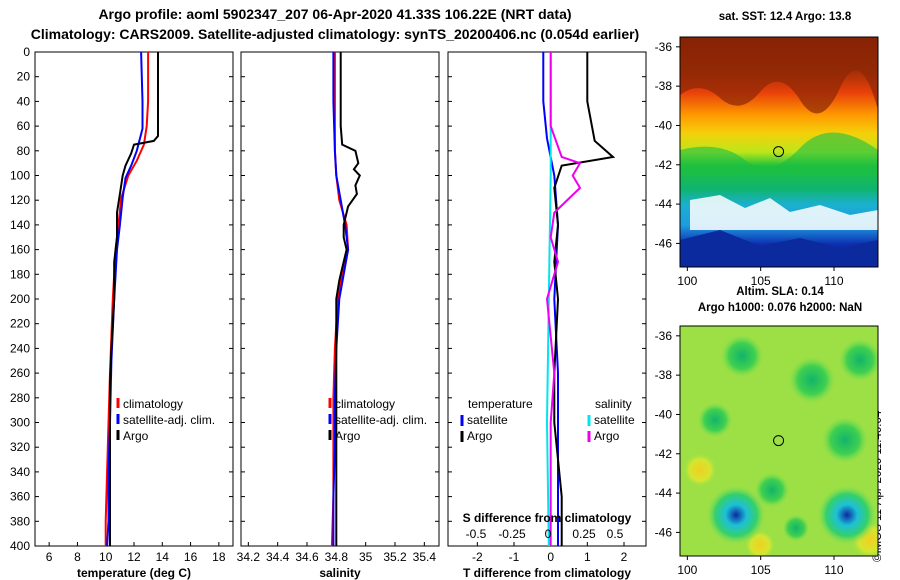 The width and height of the screenshot is (900, 580). Describe the element at coordinates (20, 398) in the screenshot. I see `depth-tick-label: 280` at that location.